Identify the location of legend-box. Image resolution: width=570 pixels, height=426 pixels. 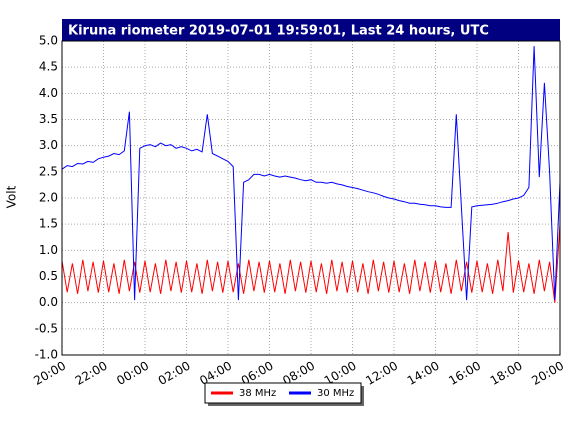
(283, 393).